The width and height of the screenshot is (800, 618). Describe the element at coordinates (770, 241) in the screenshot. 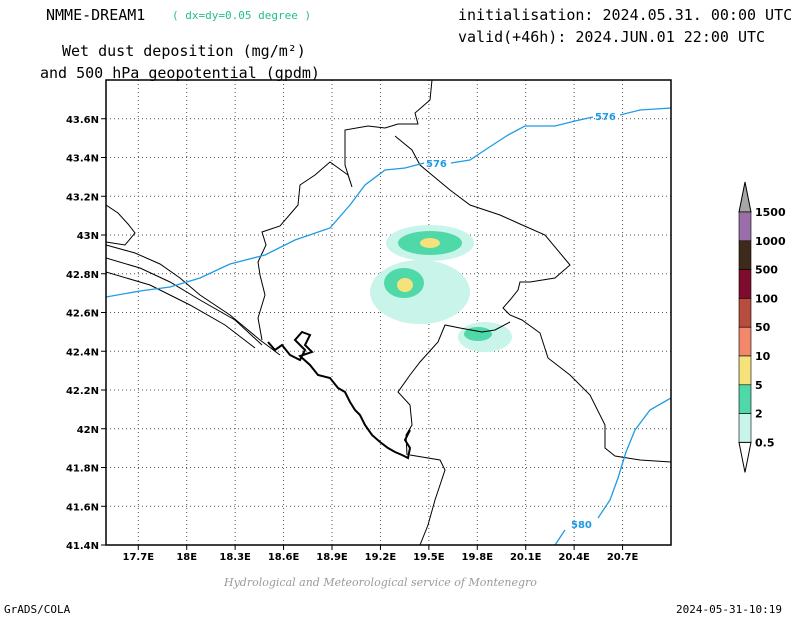

I see `colorbar-level-label: 1000` at that location.